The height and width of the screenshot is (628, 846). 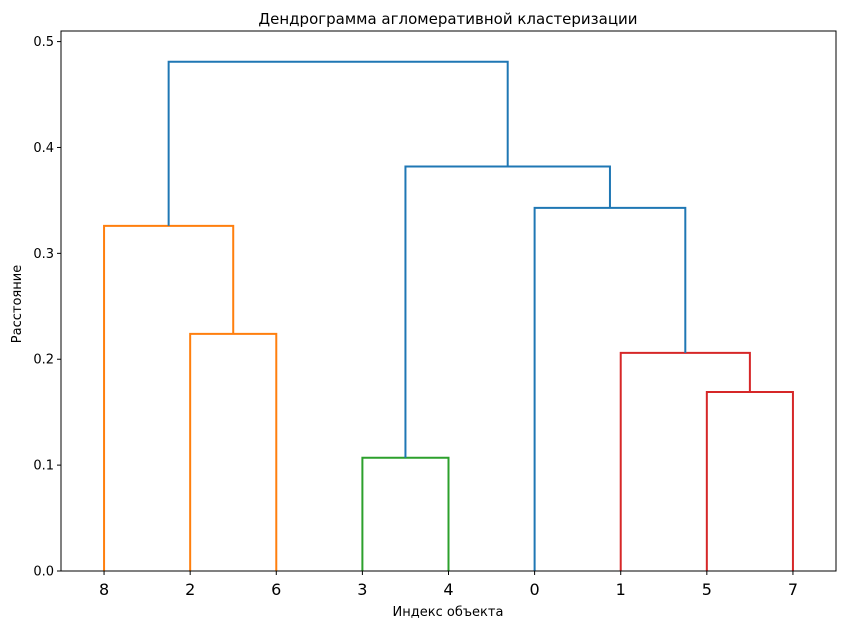 I want to click on y-tick-label: 0.1, so click(x=43, y=466).